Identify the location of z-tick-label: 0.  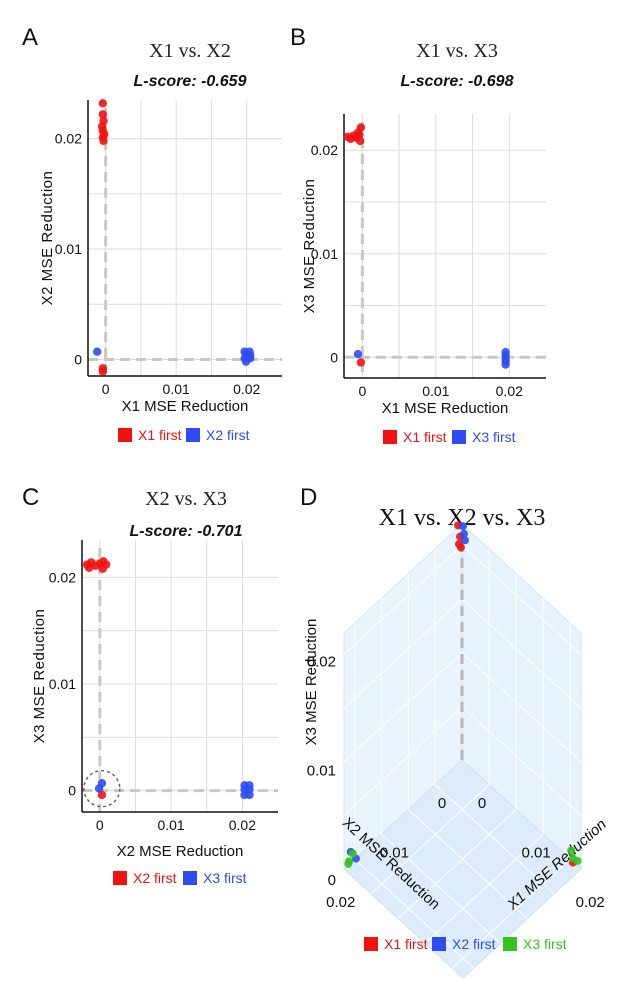
(332, 880).